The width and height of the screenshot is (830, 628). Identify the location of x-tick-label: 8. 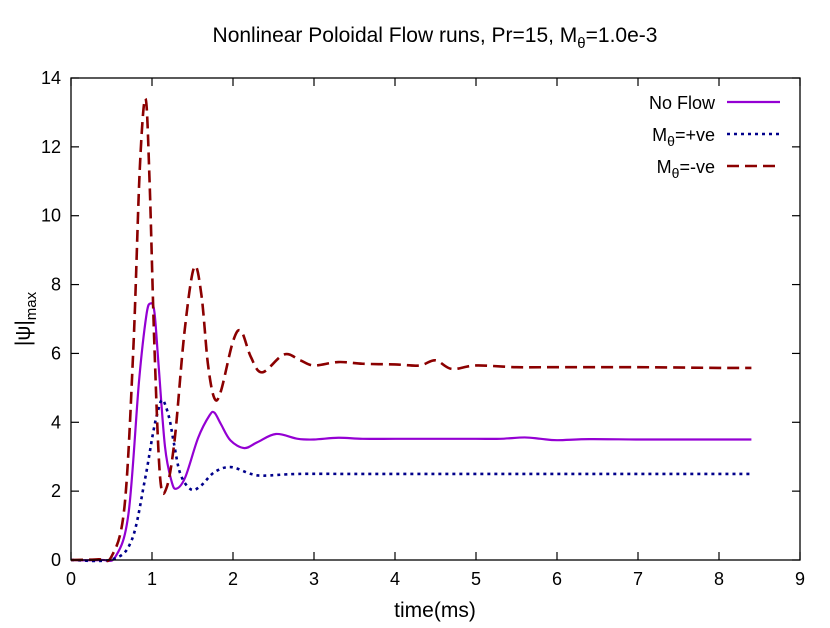
(719, 579).